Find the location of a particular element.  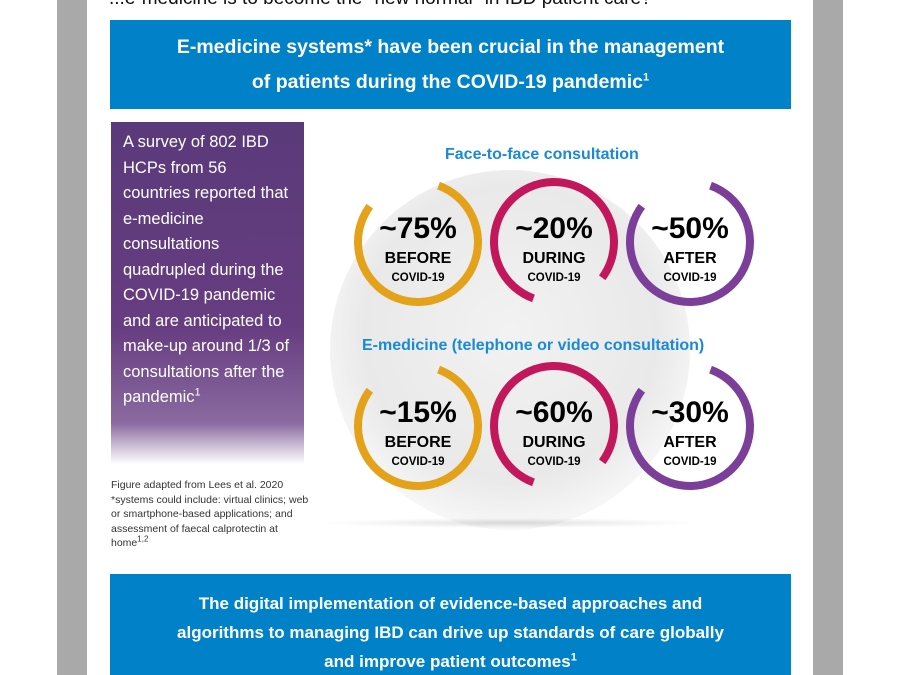

face-to-face-ring-after: ~50% AFTER COVID-19 is located at coordinates (690, 242).